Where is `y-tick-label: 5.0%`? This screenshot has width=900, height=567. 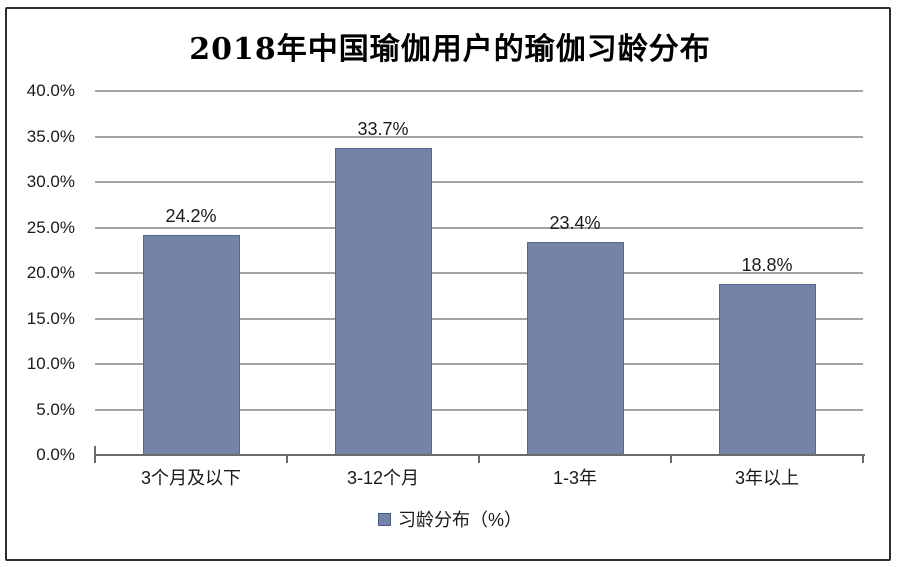 y-tick-label: 5.0% is located at coordinates (55, 409).